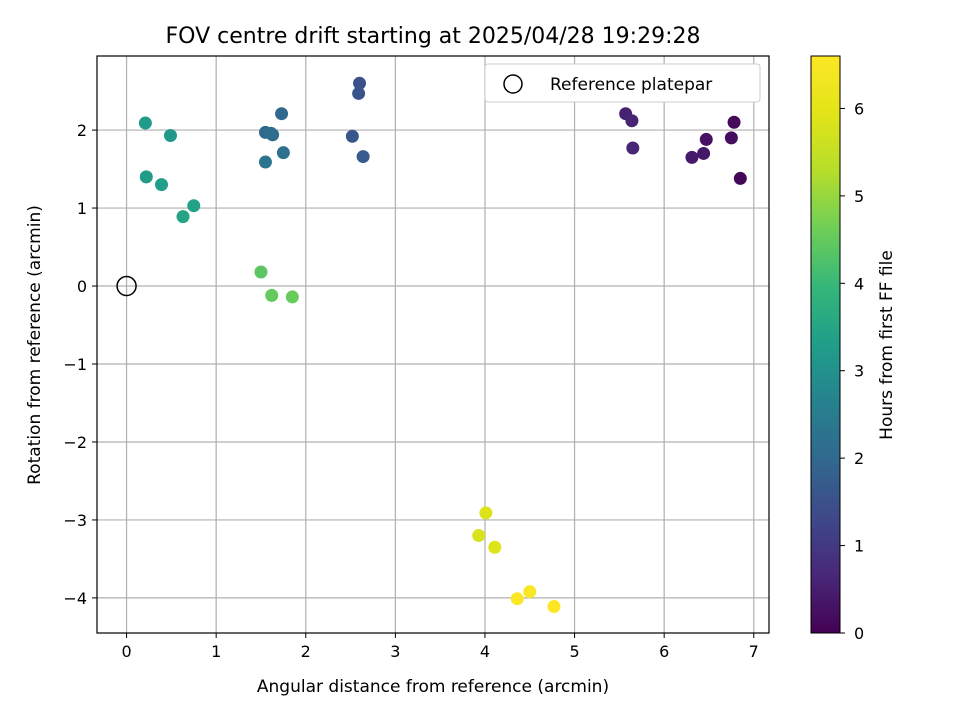 This screenshot has width=960, height=720. I want to click on y-tick-label: 0, so click(82, 286).